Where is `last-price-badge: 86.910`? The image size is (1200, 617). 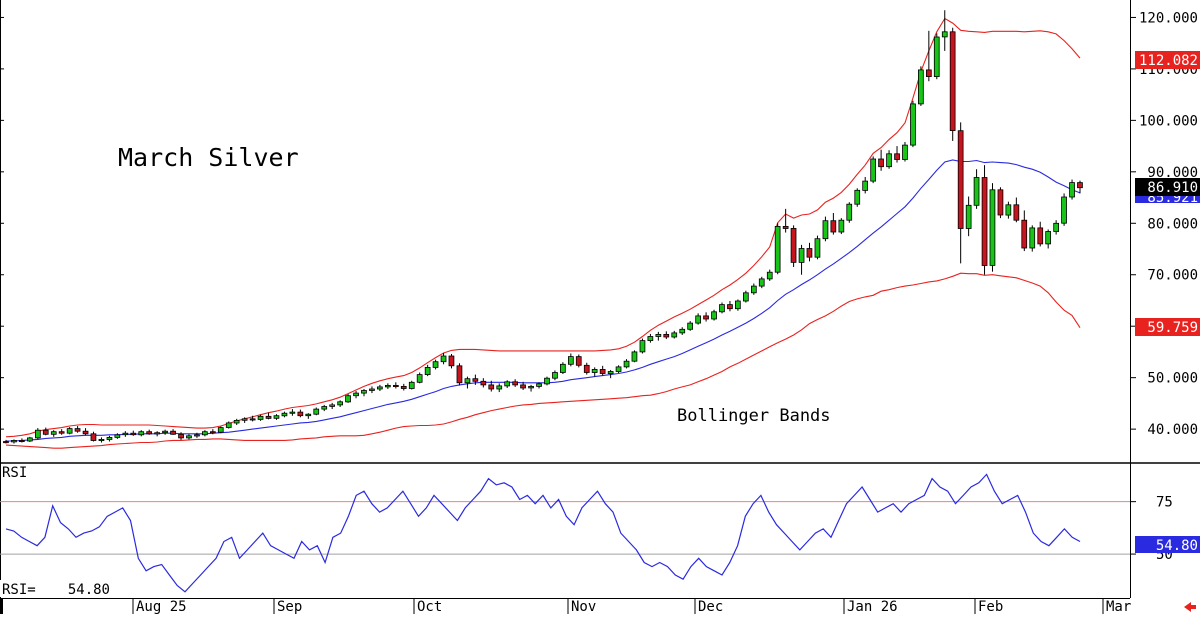
last-price-badge: 86.910 is located at coordinates (1167, 187).